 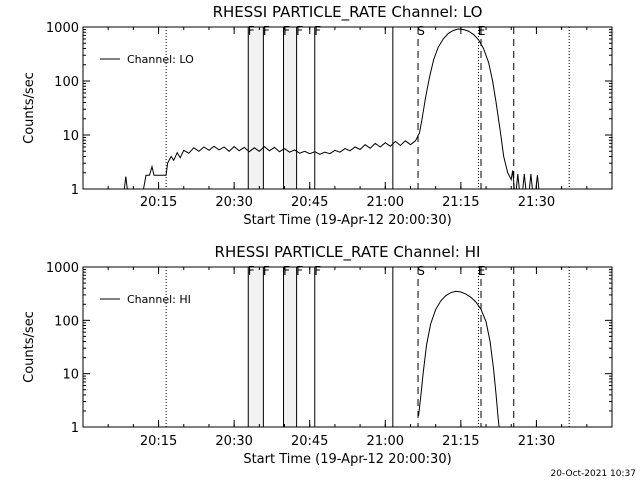 I want to click on chart-1-x-tick-label: 21:15, so click(x=460, y=202).